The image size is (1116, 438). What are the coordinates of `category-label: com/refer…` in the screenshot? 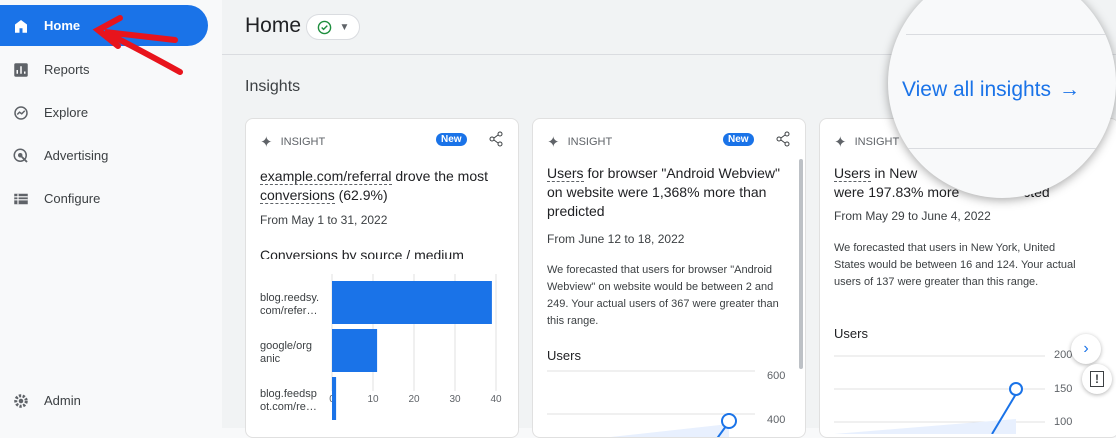 It's located at (288, 311).